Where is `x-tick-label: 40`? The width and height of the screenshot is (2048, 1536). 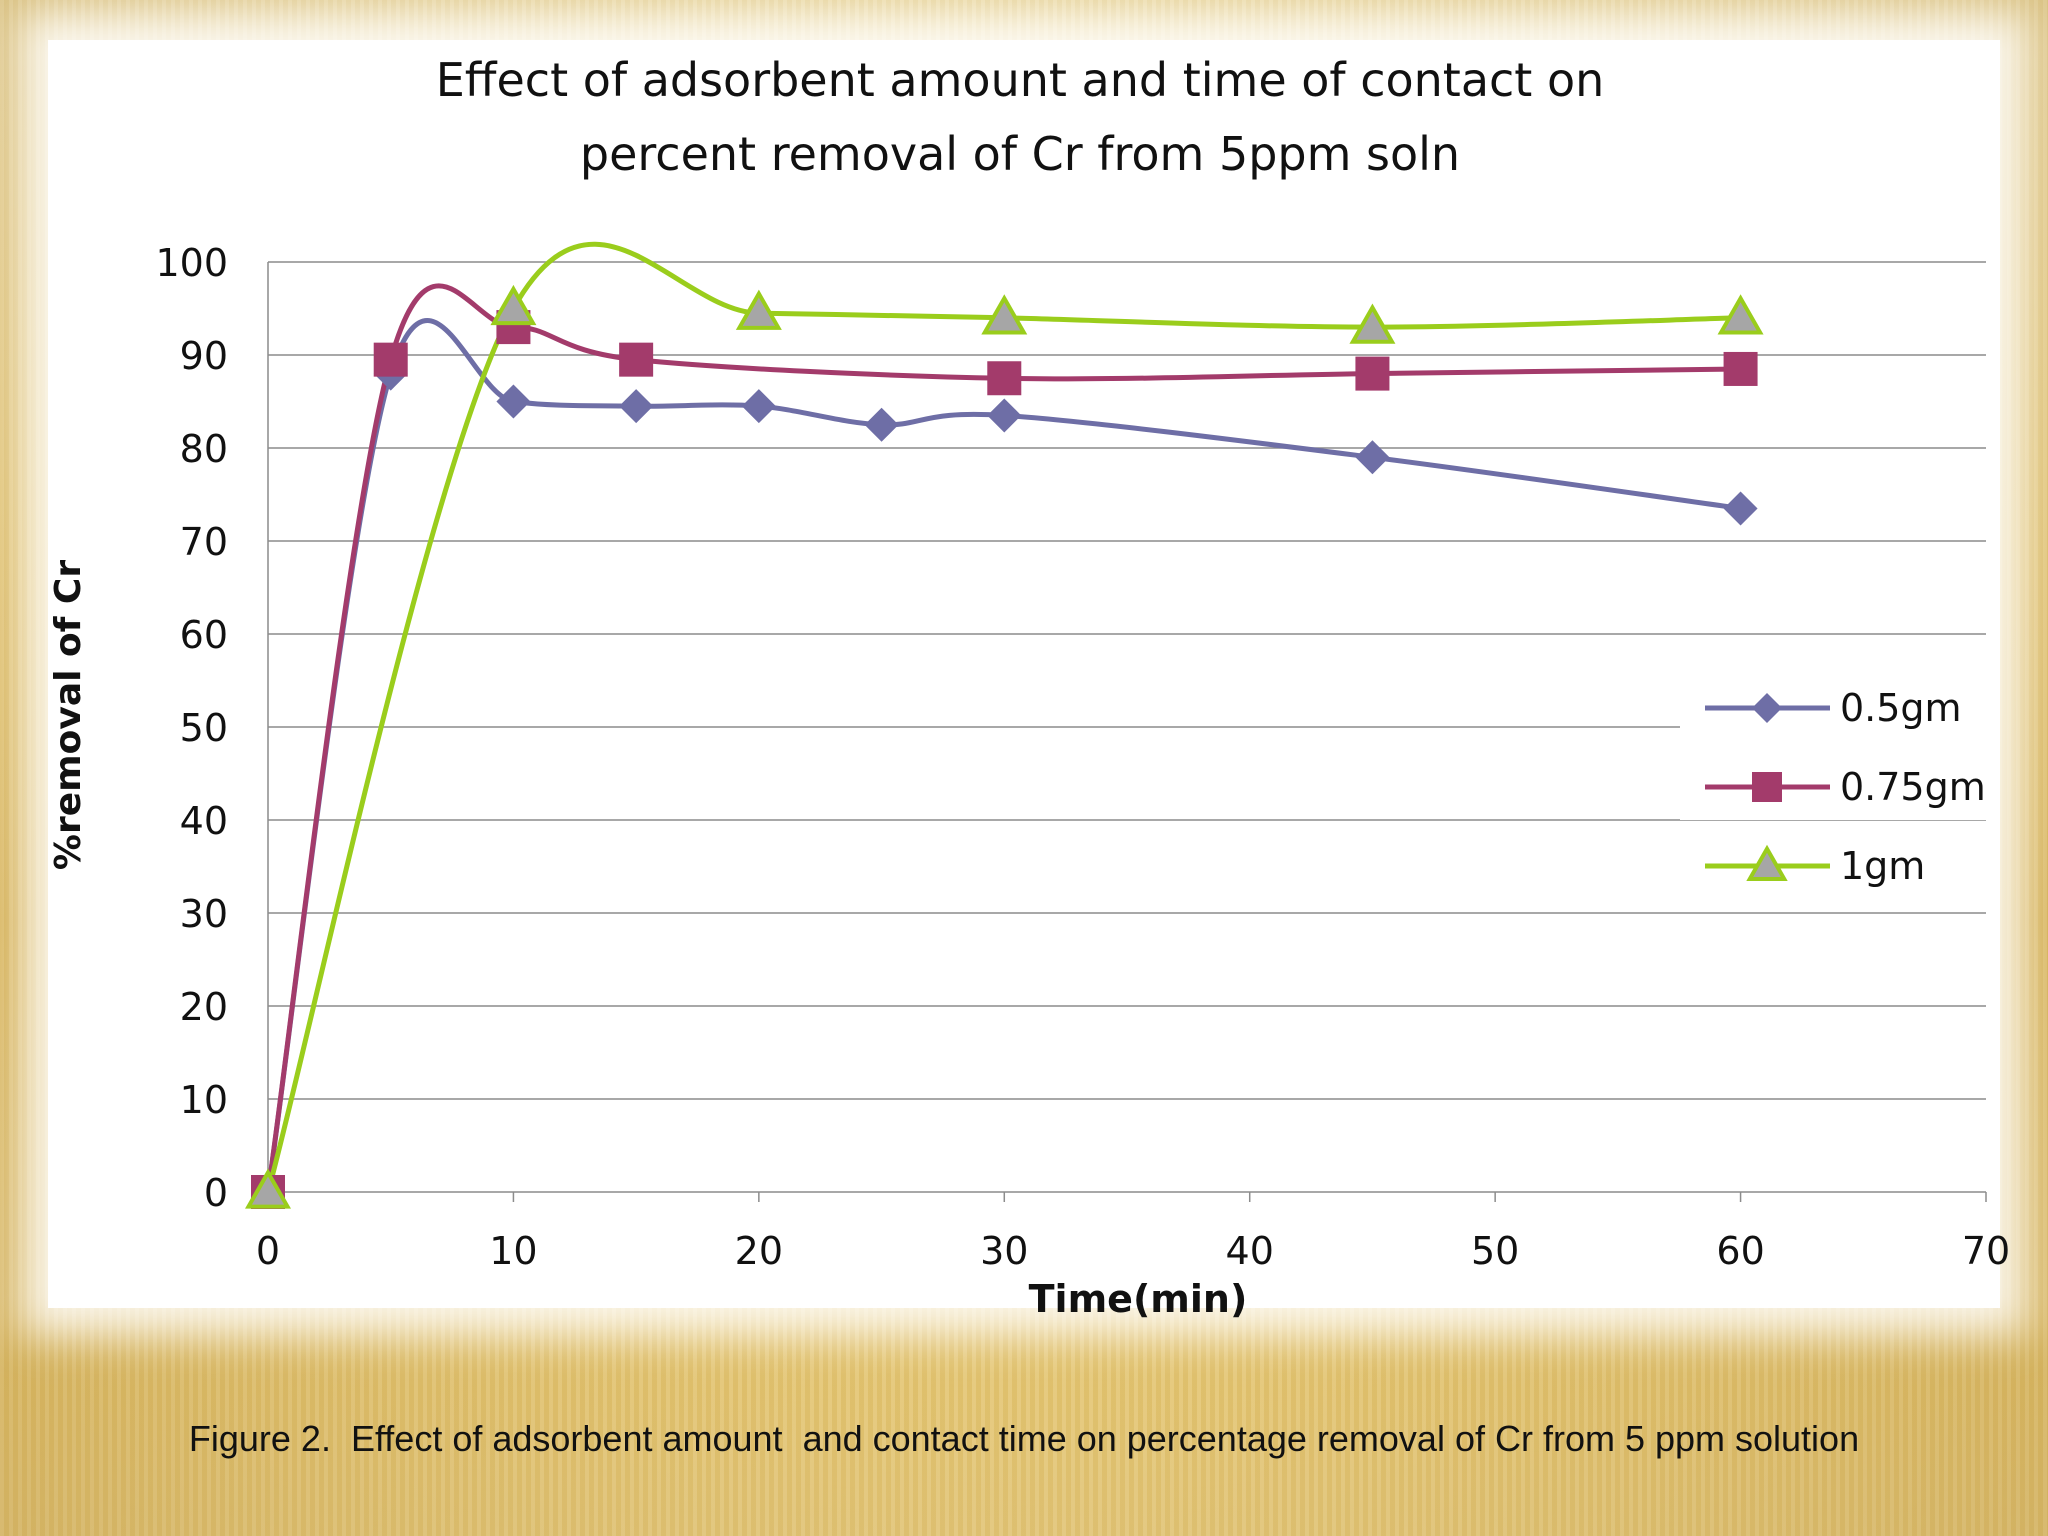
x-tick-label: 40 is located at coordinates (1250, 1251).